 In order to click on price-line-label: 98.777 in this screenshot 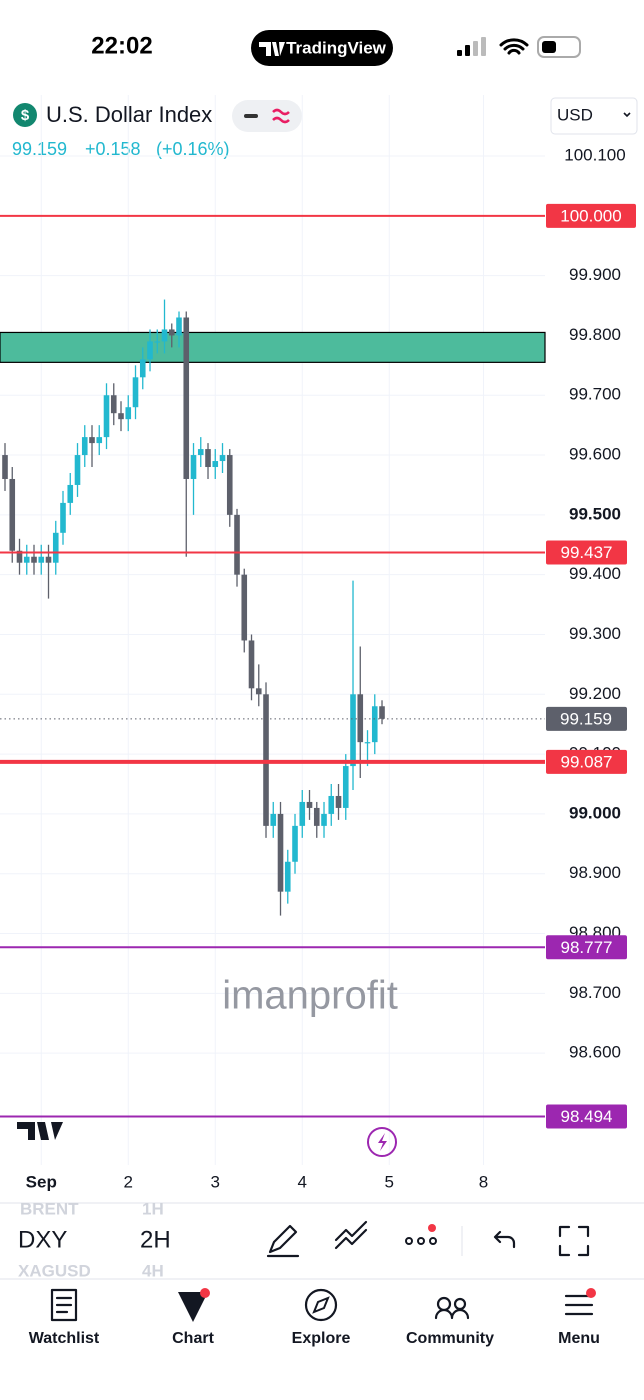, I will do `click(587, 947)`.